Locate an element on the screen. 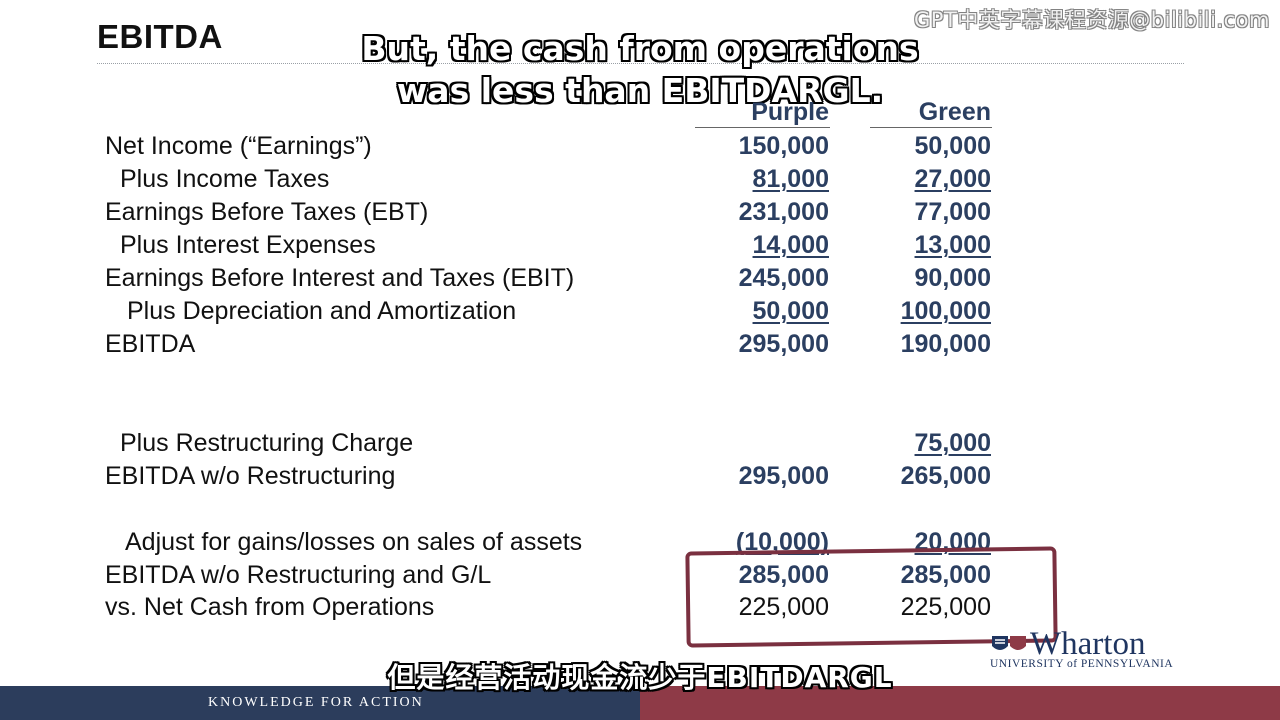  green-net-income: 50,000 is located at coordinates (952, 146).